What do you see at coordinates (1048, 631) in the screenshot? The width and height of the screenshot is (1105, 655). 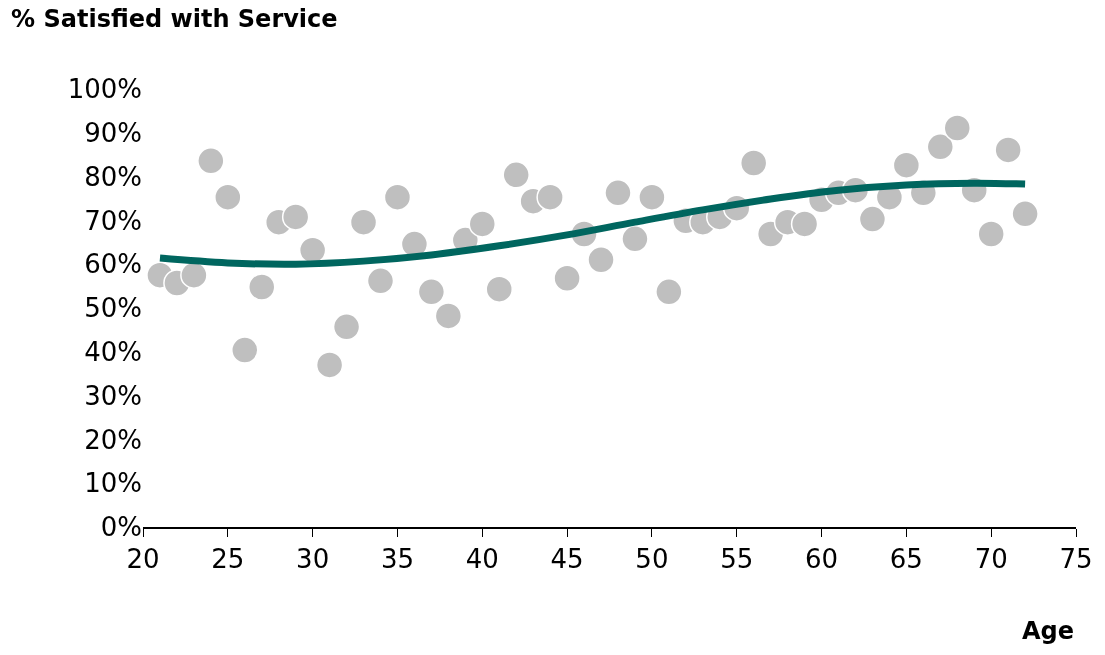 I see `x-axis-title: Age` at bounding box center [1048, 631].